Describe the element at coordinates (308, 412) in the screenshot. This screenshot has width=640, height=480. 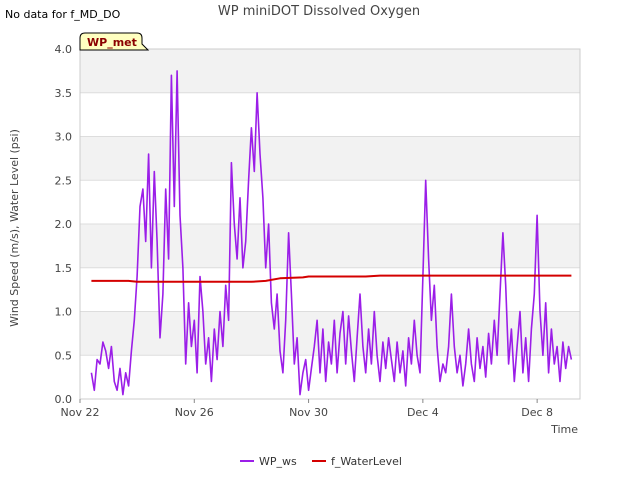
I see `x-tick-label: Nov 30` at that location.